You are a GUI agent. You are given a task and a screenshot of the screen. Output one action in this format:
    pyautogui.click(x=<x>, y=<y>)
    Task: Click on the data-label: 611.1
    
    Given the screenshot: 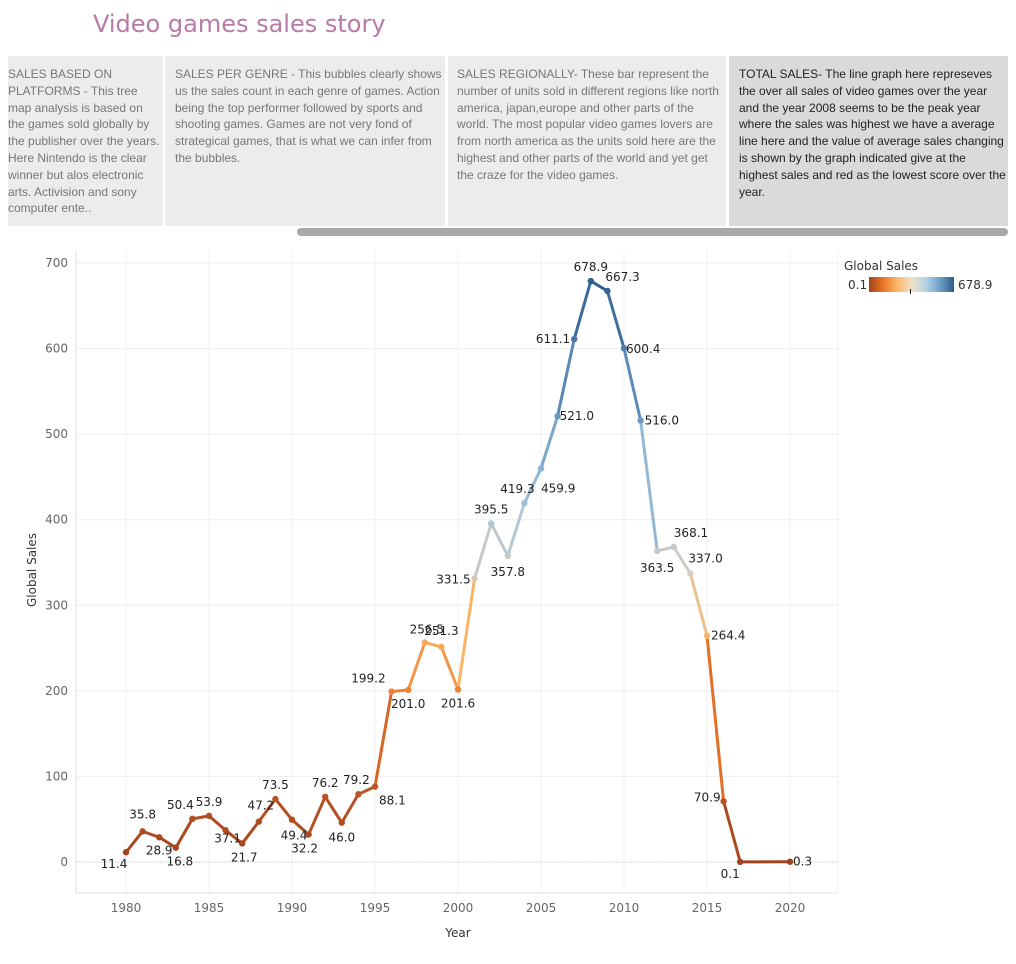 What is the action you would take?
    pyautogui.click(x=553, y=339)
    